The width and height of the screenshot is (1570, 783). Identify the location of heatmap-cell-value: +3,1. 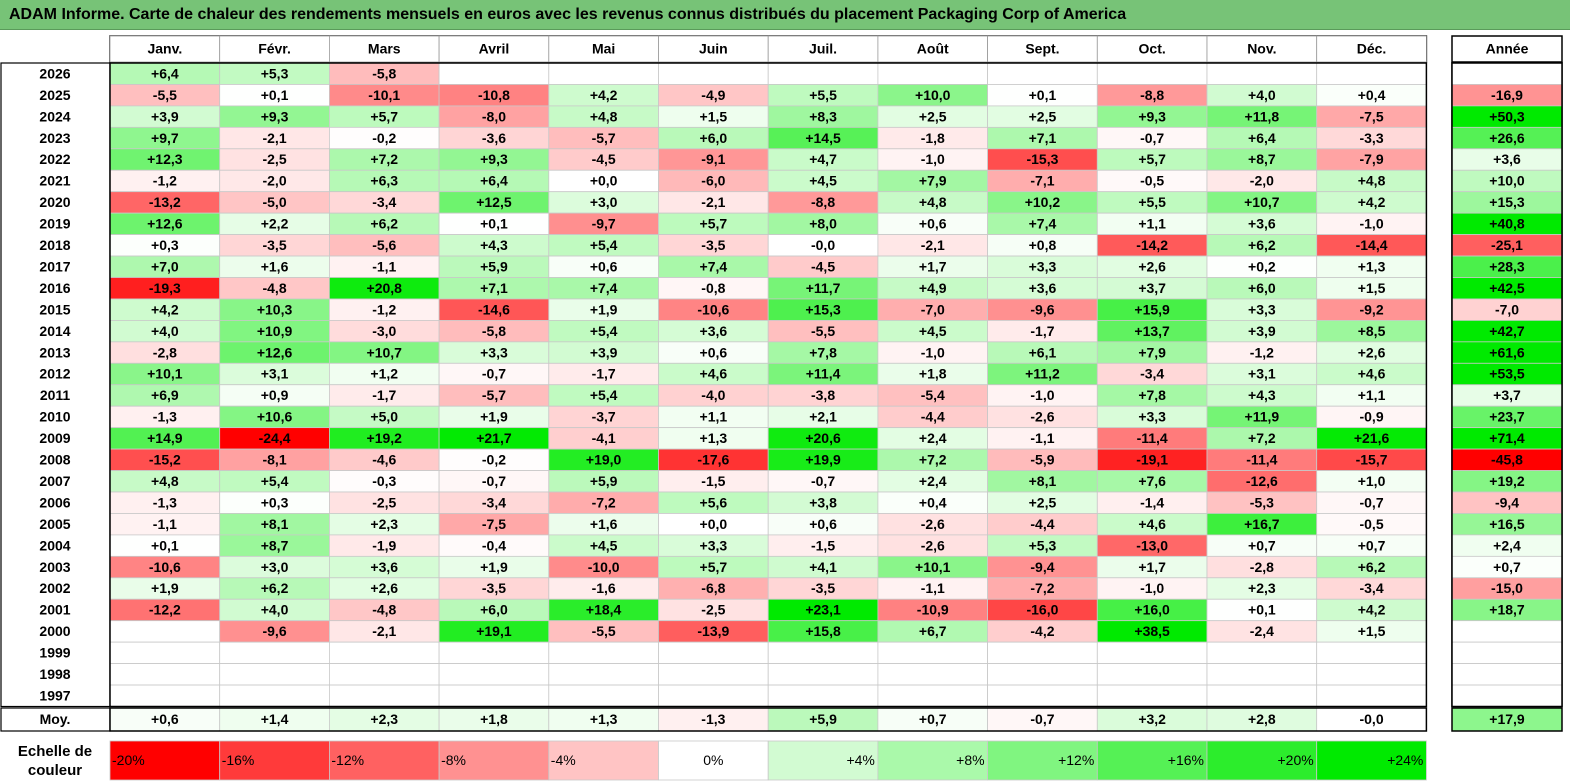
(275, 374).